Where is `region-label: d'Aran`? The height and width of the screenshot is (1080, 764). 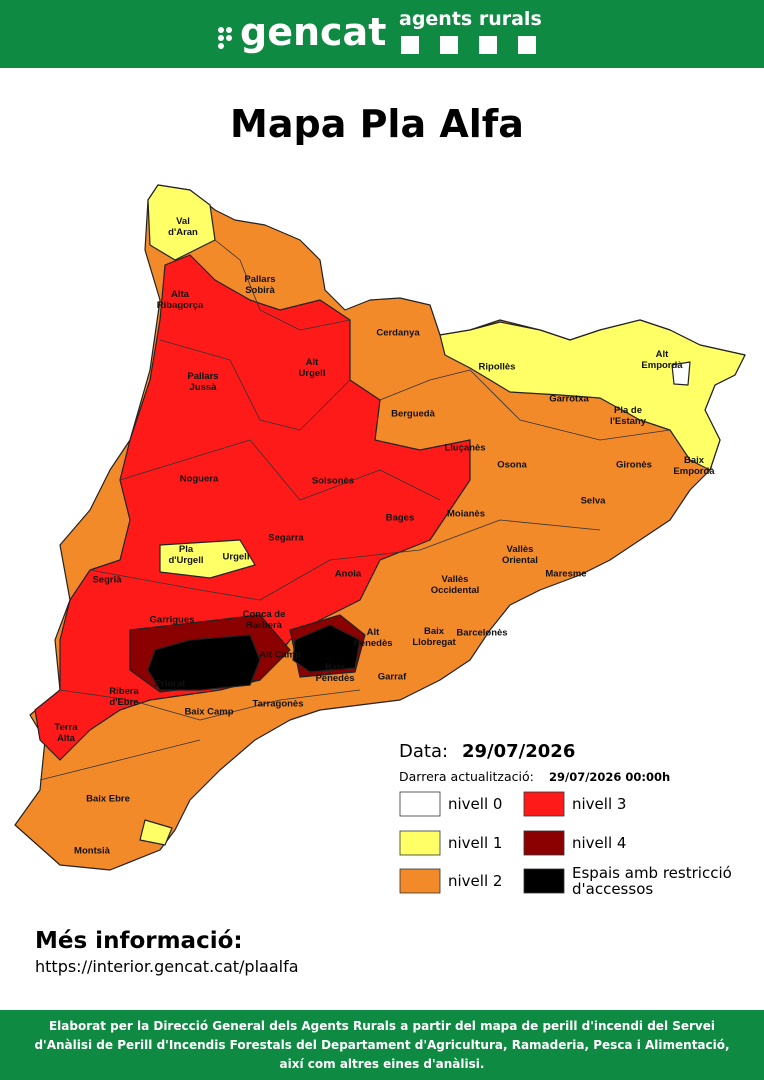 region-label: d'Aran is located at coordinates (183, 232).